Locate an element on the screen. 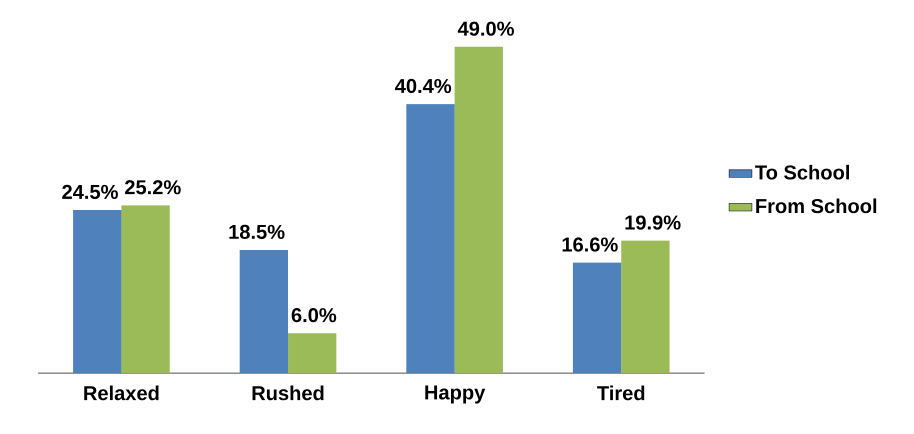  data-label: 24.5% is located at coordinates (90, 191).